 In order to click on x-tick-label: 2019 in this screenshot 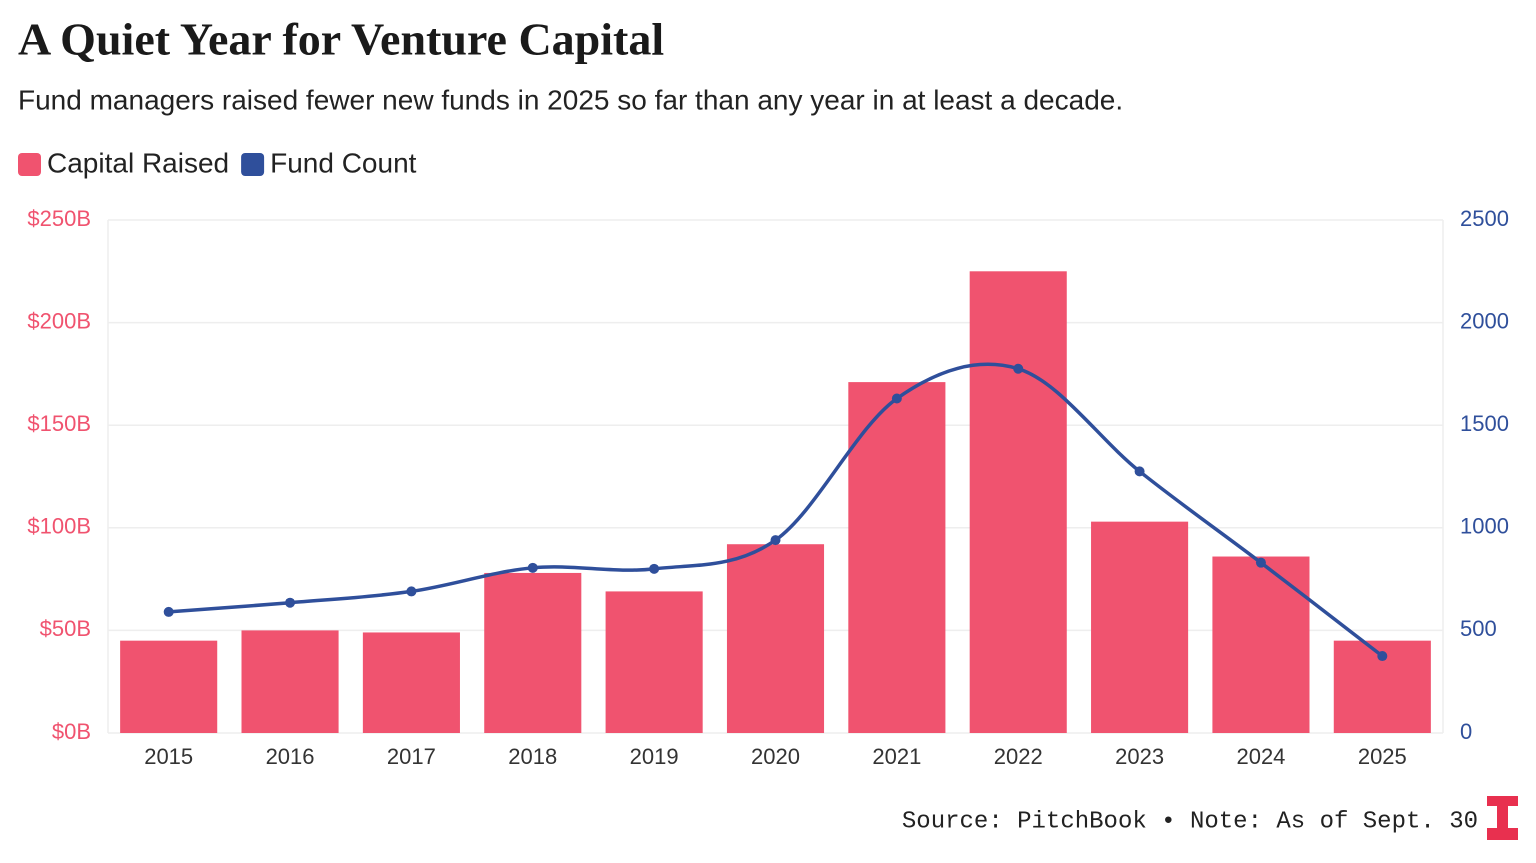, I will do `click(654, 756)`.